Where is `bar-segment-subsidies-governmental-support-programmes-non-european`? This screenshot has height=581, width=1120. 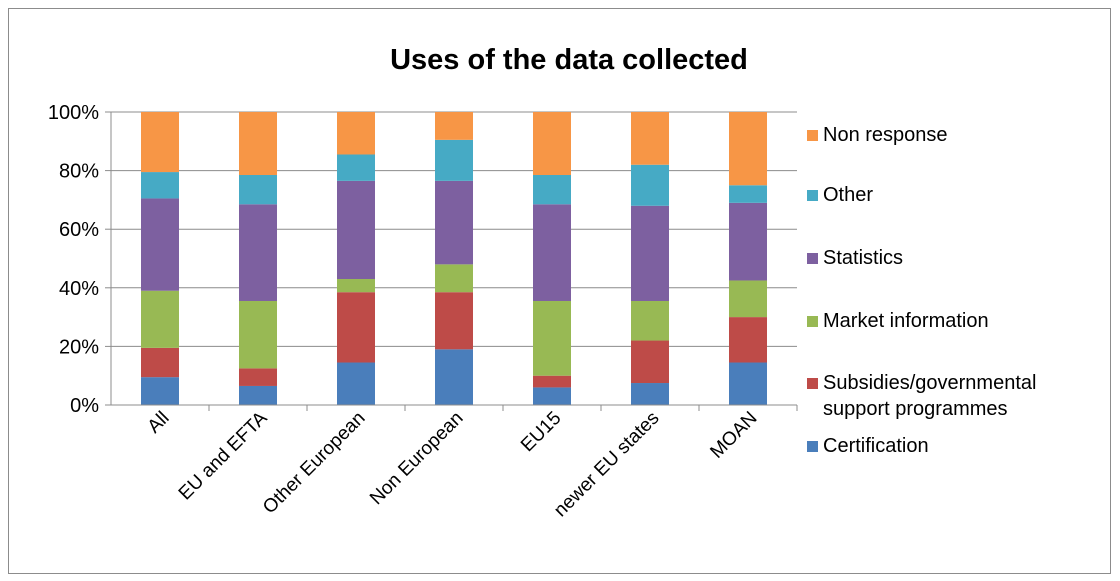
bar-segment-subsidies-governmental-support-programmes-non-european is located at coordinates (454, 321).